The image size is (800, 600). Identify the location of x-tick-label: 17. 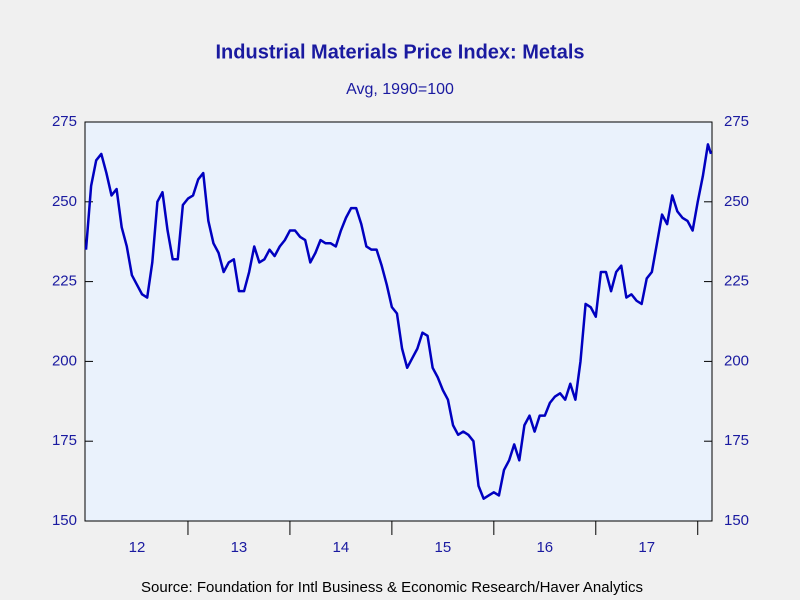
(646, 547).